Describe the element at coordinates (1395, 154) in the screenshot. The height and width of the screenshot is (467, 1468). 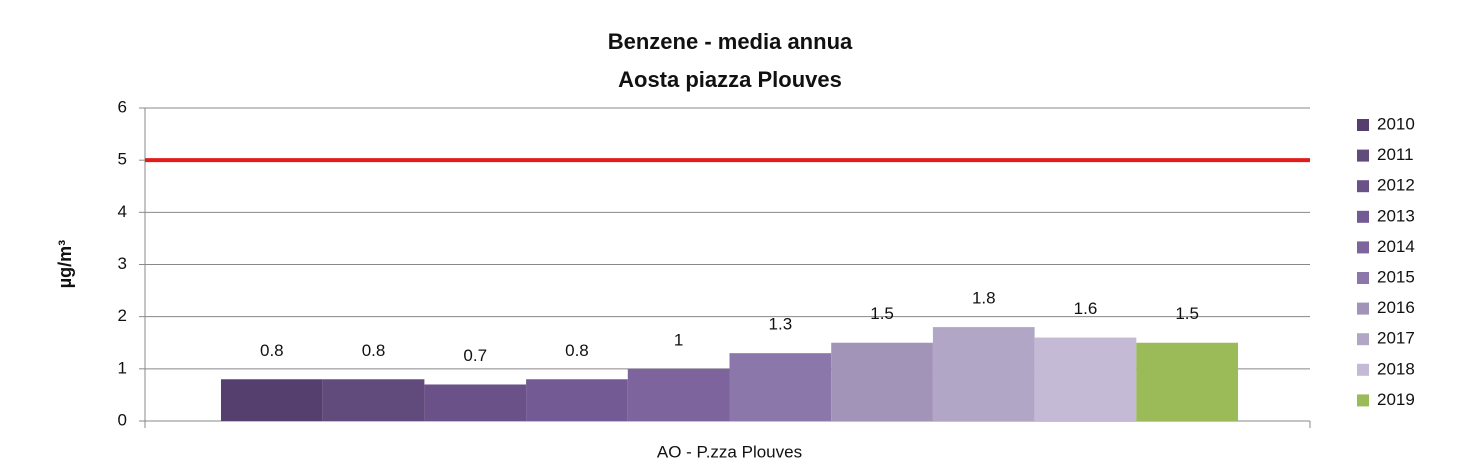
I see `legend-label: 2011` at that location.